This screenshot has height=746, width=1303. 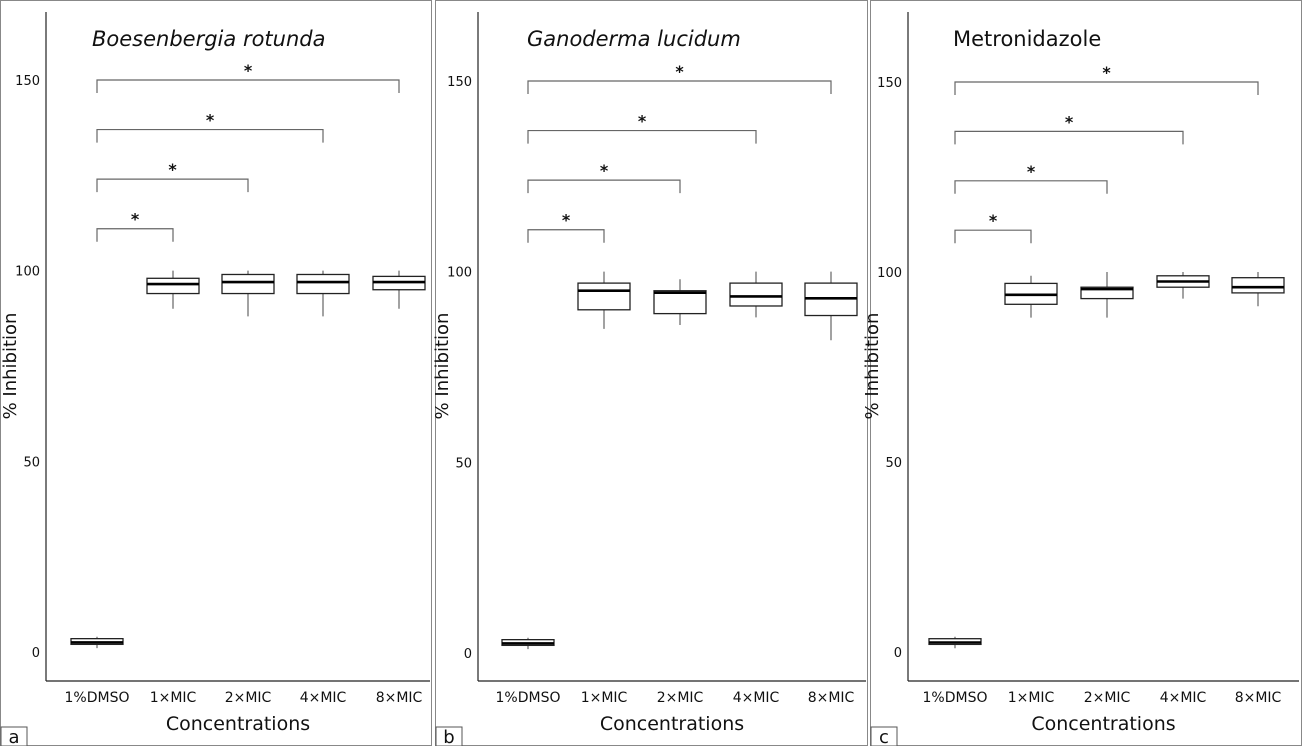 I want to click on chart-title: Metronidazole, so click(x=1027, y=39).